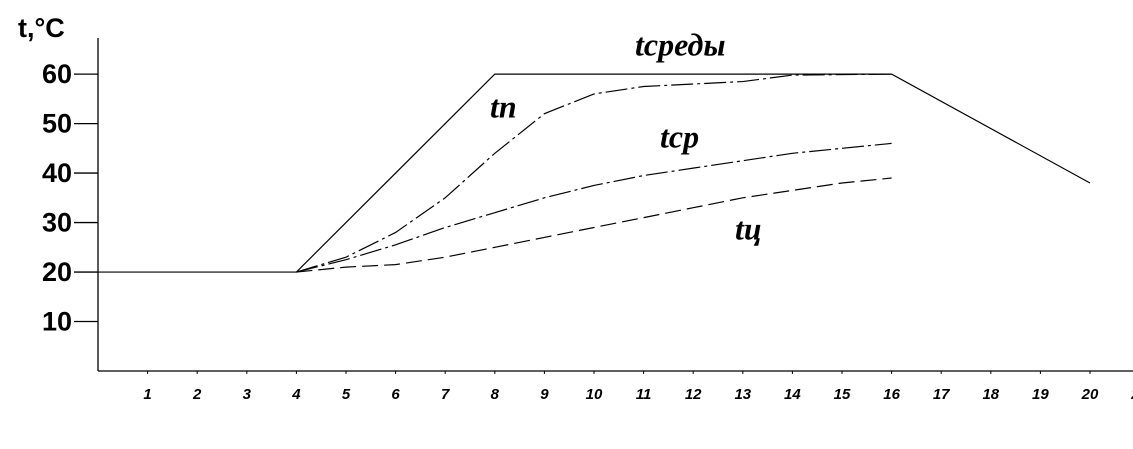 This screenshot has width=1133, height=449. Describe the element at coordinates (842, 394) in the screenshot. I see `x-tick-label: 15` at that location.